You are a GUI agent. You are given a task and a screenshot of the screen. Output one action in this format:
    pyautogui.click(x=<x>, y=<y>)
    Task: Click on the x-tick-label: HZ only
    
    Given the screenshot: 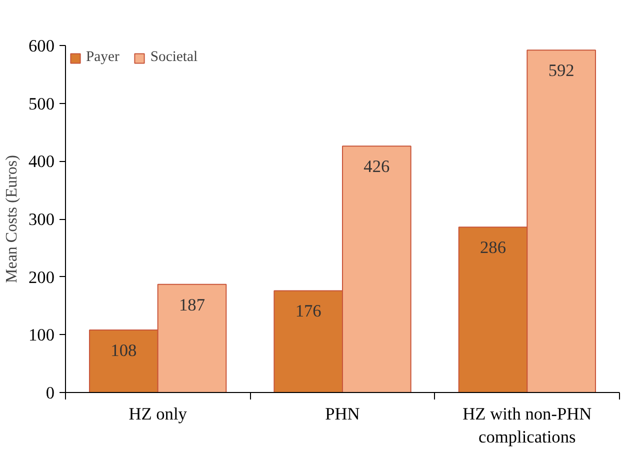 What is the action you would take?
    pyautogui.click(x=158, y=414)
    